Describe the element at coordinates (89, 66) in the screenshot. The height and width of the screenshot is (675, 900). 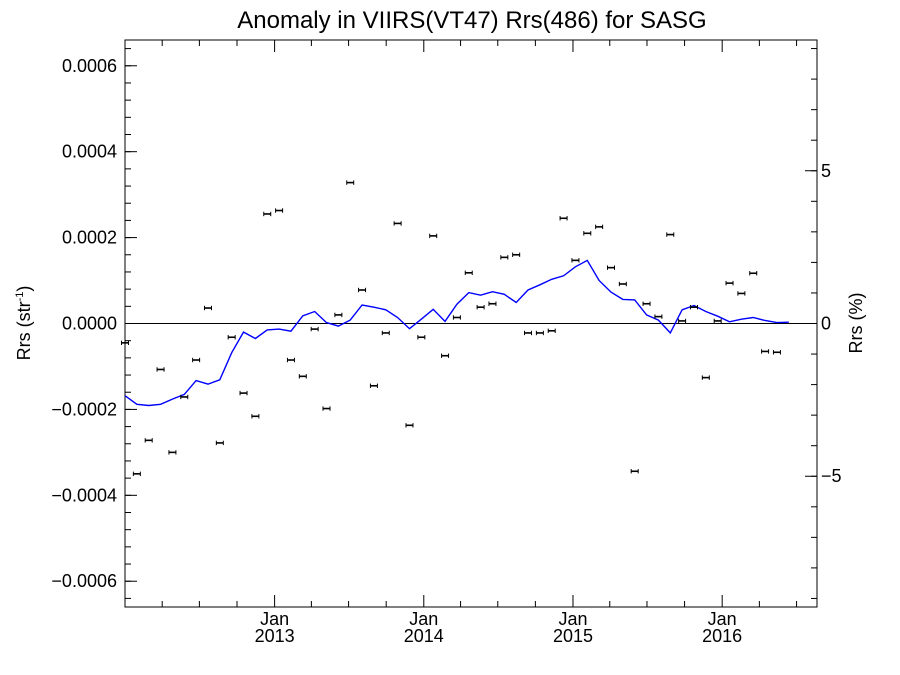
I see `y-tick-label: 0.0006` at that location.